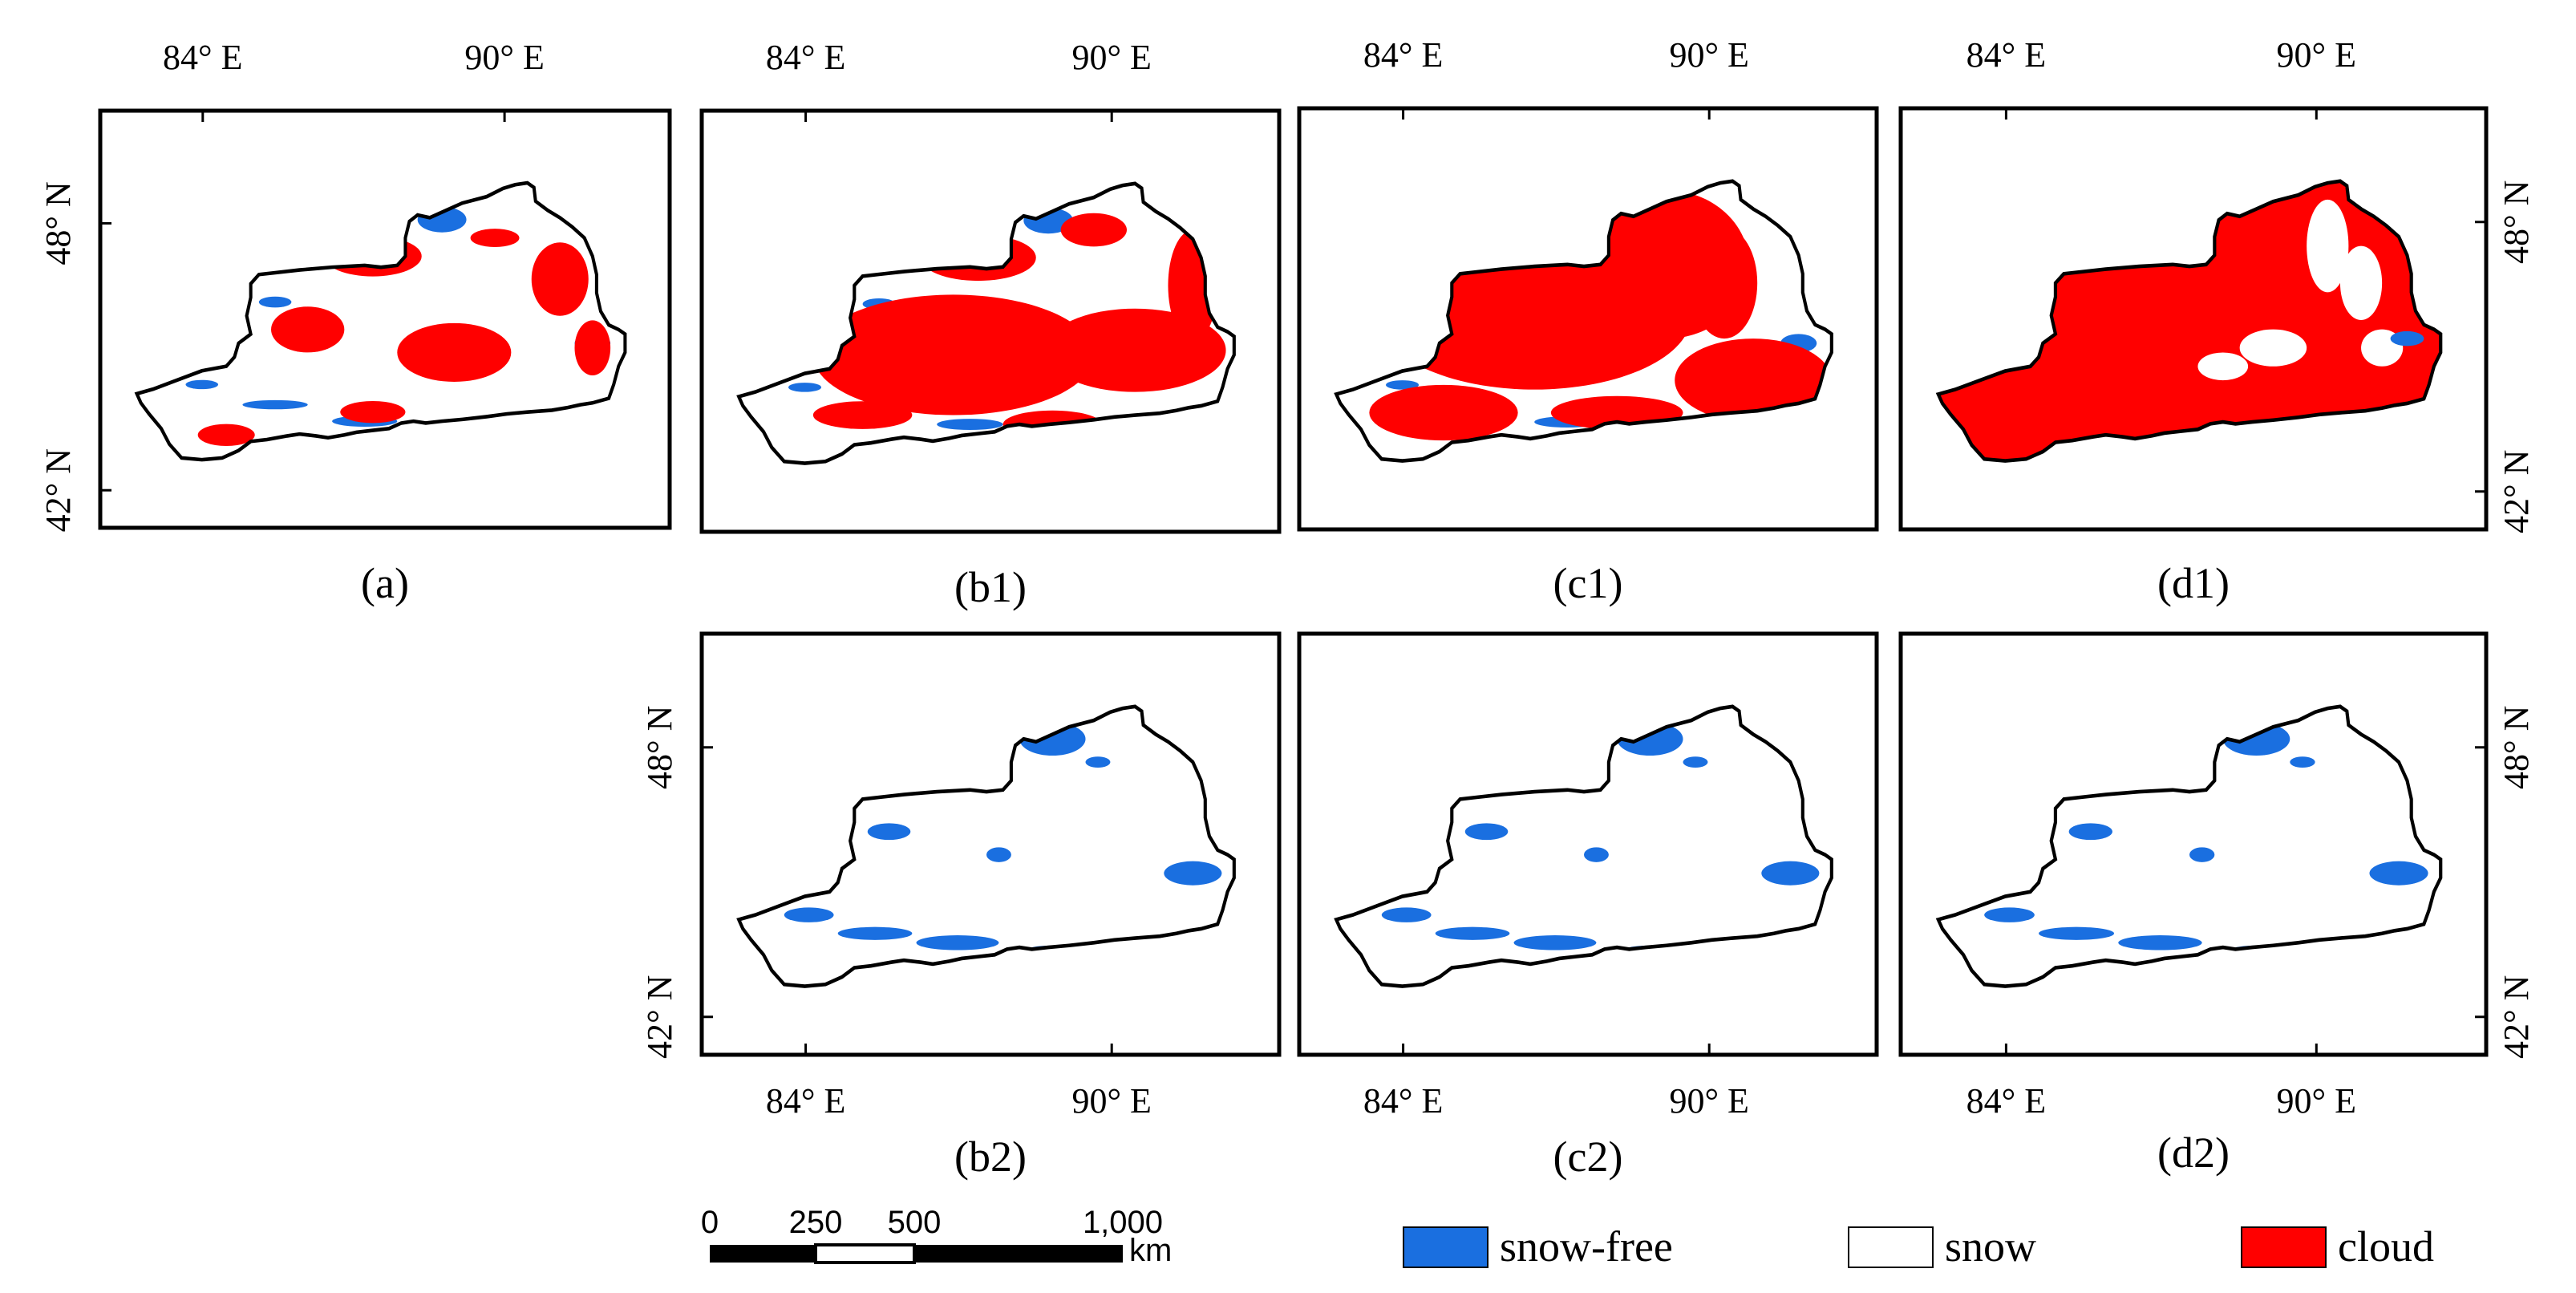  I want to click on map-panel-c2: 84° E 90° E (c2), so click(1588, 906).